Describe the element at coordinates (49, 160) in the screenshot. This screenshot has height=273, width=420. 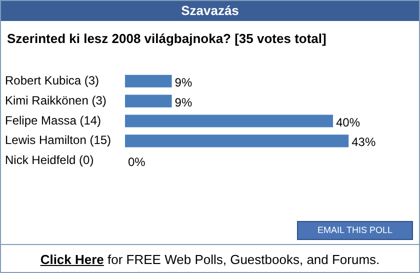
I see `y-tick-label: Nick Heidfeld (0)` at that location.